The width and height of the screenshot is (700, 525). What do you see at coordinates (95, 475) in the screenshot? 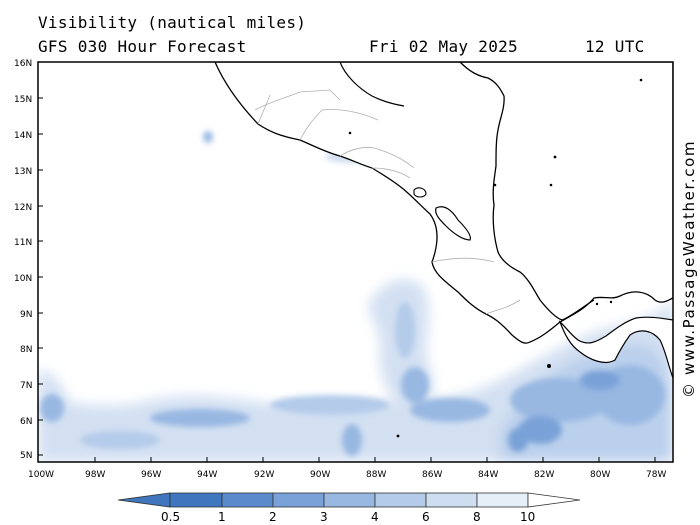
I see `lon-label: 98W` at bounding box center [95, 475].